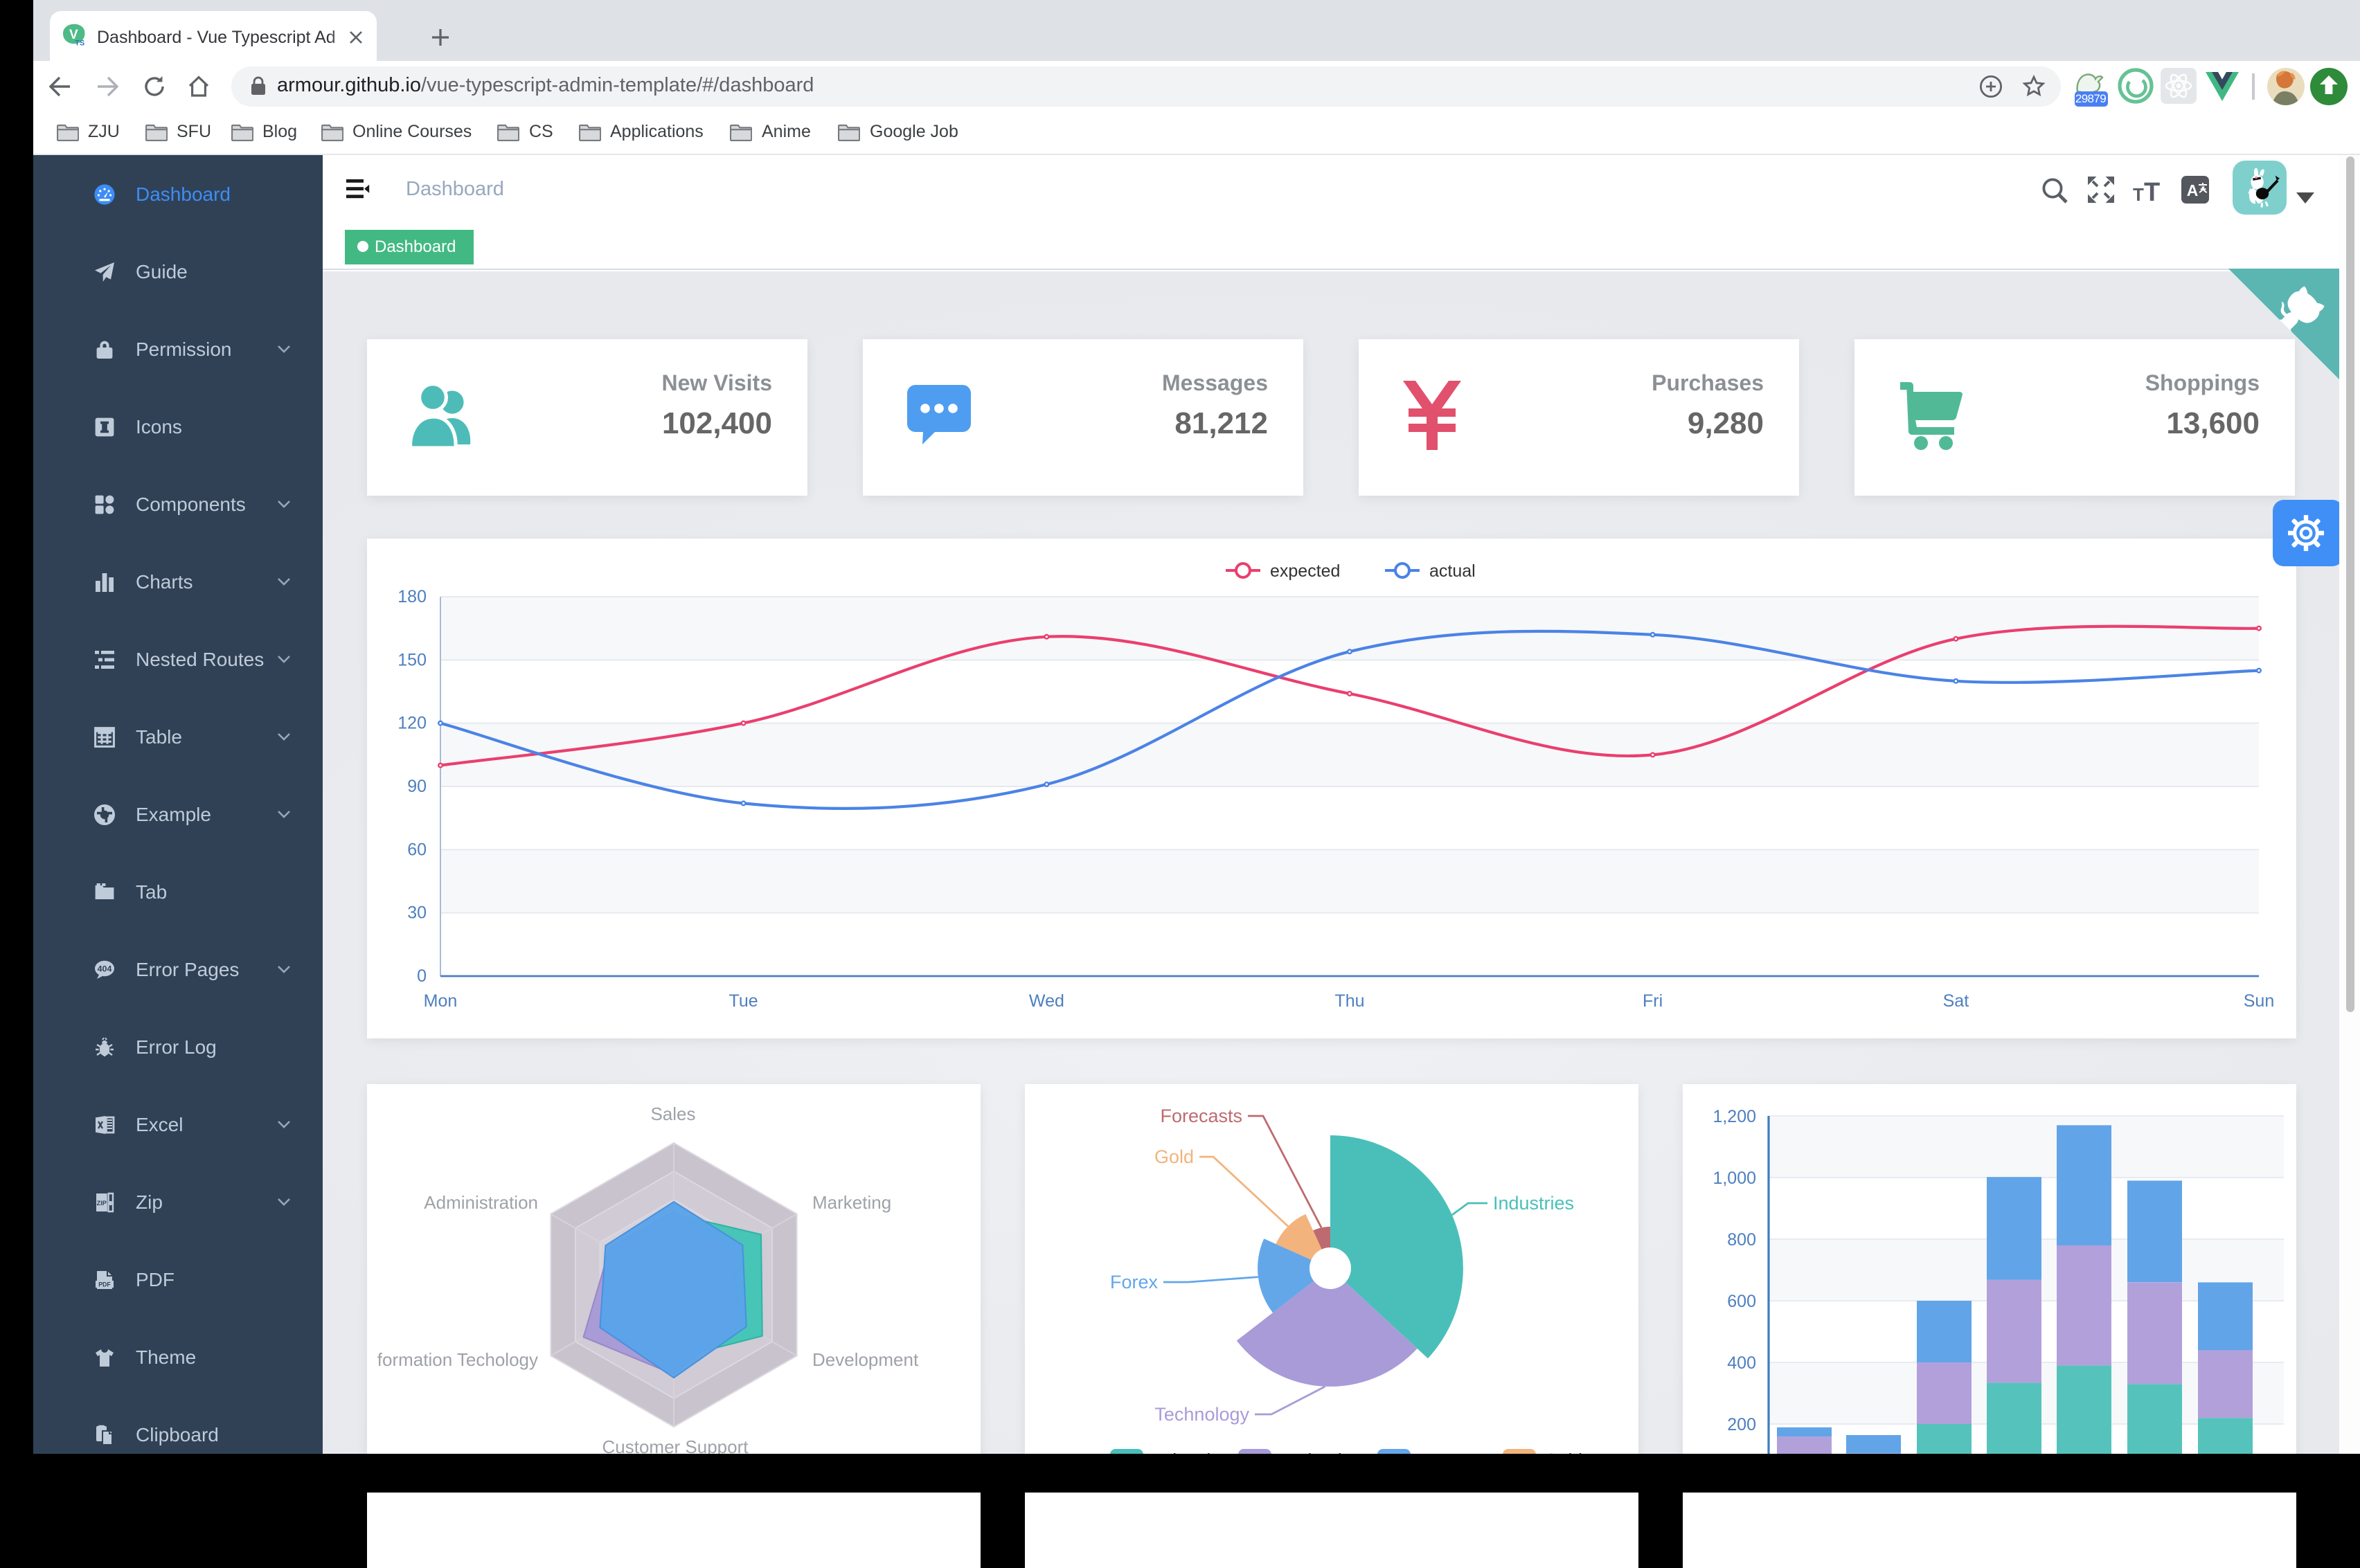  What do you see at coordinates (1734, 1177) in the screenshot?
I see `svg-text: 1,000` at bounding box center [1734, 1177].